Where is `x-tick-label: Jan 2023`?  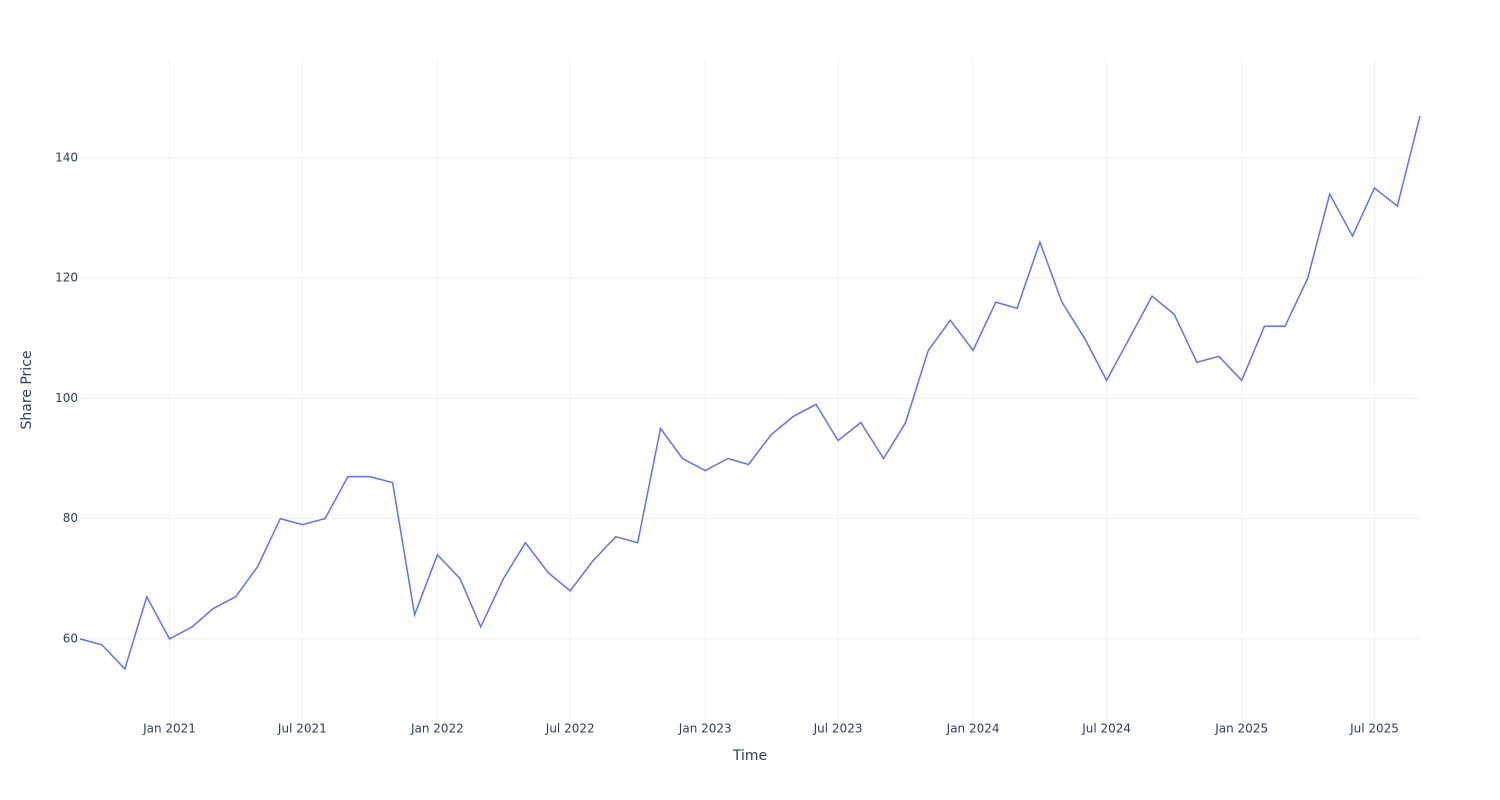 x-tick-label: Jan 2023 is located at coordinates (705, 729).